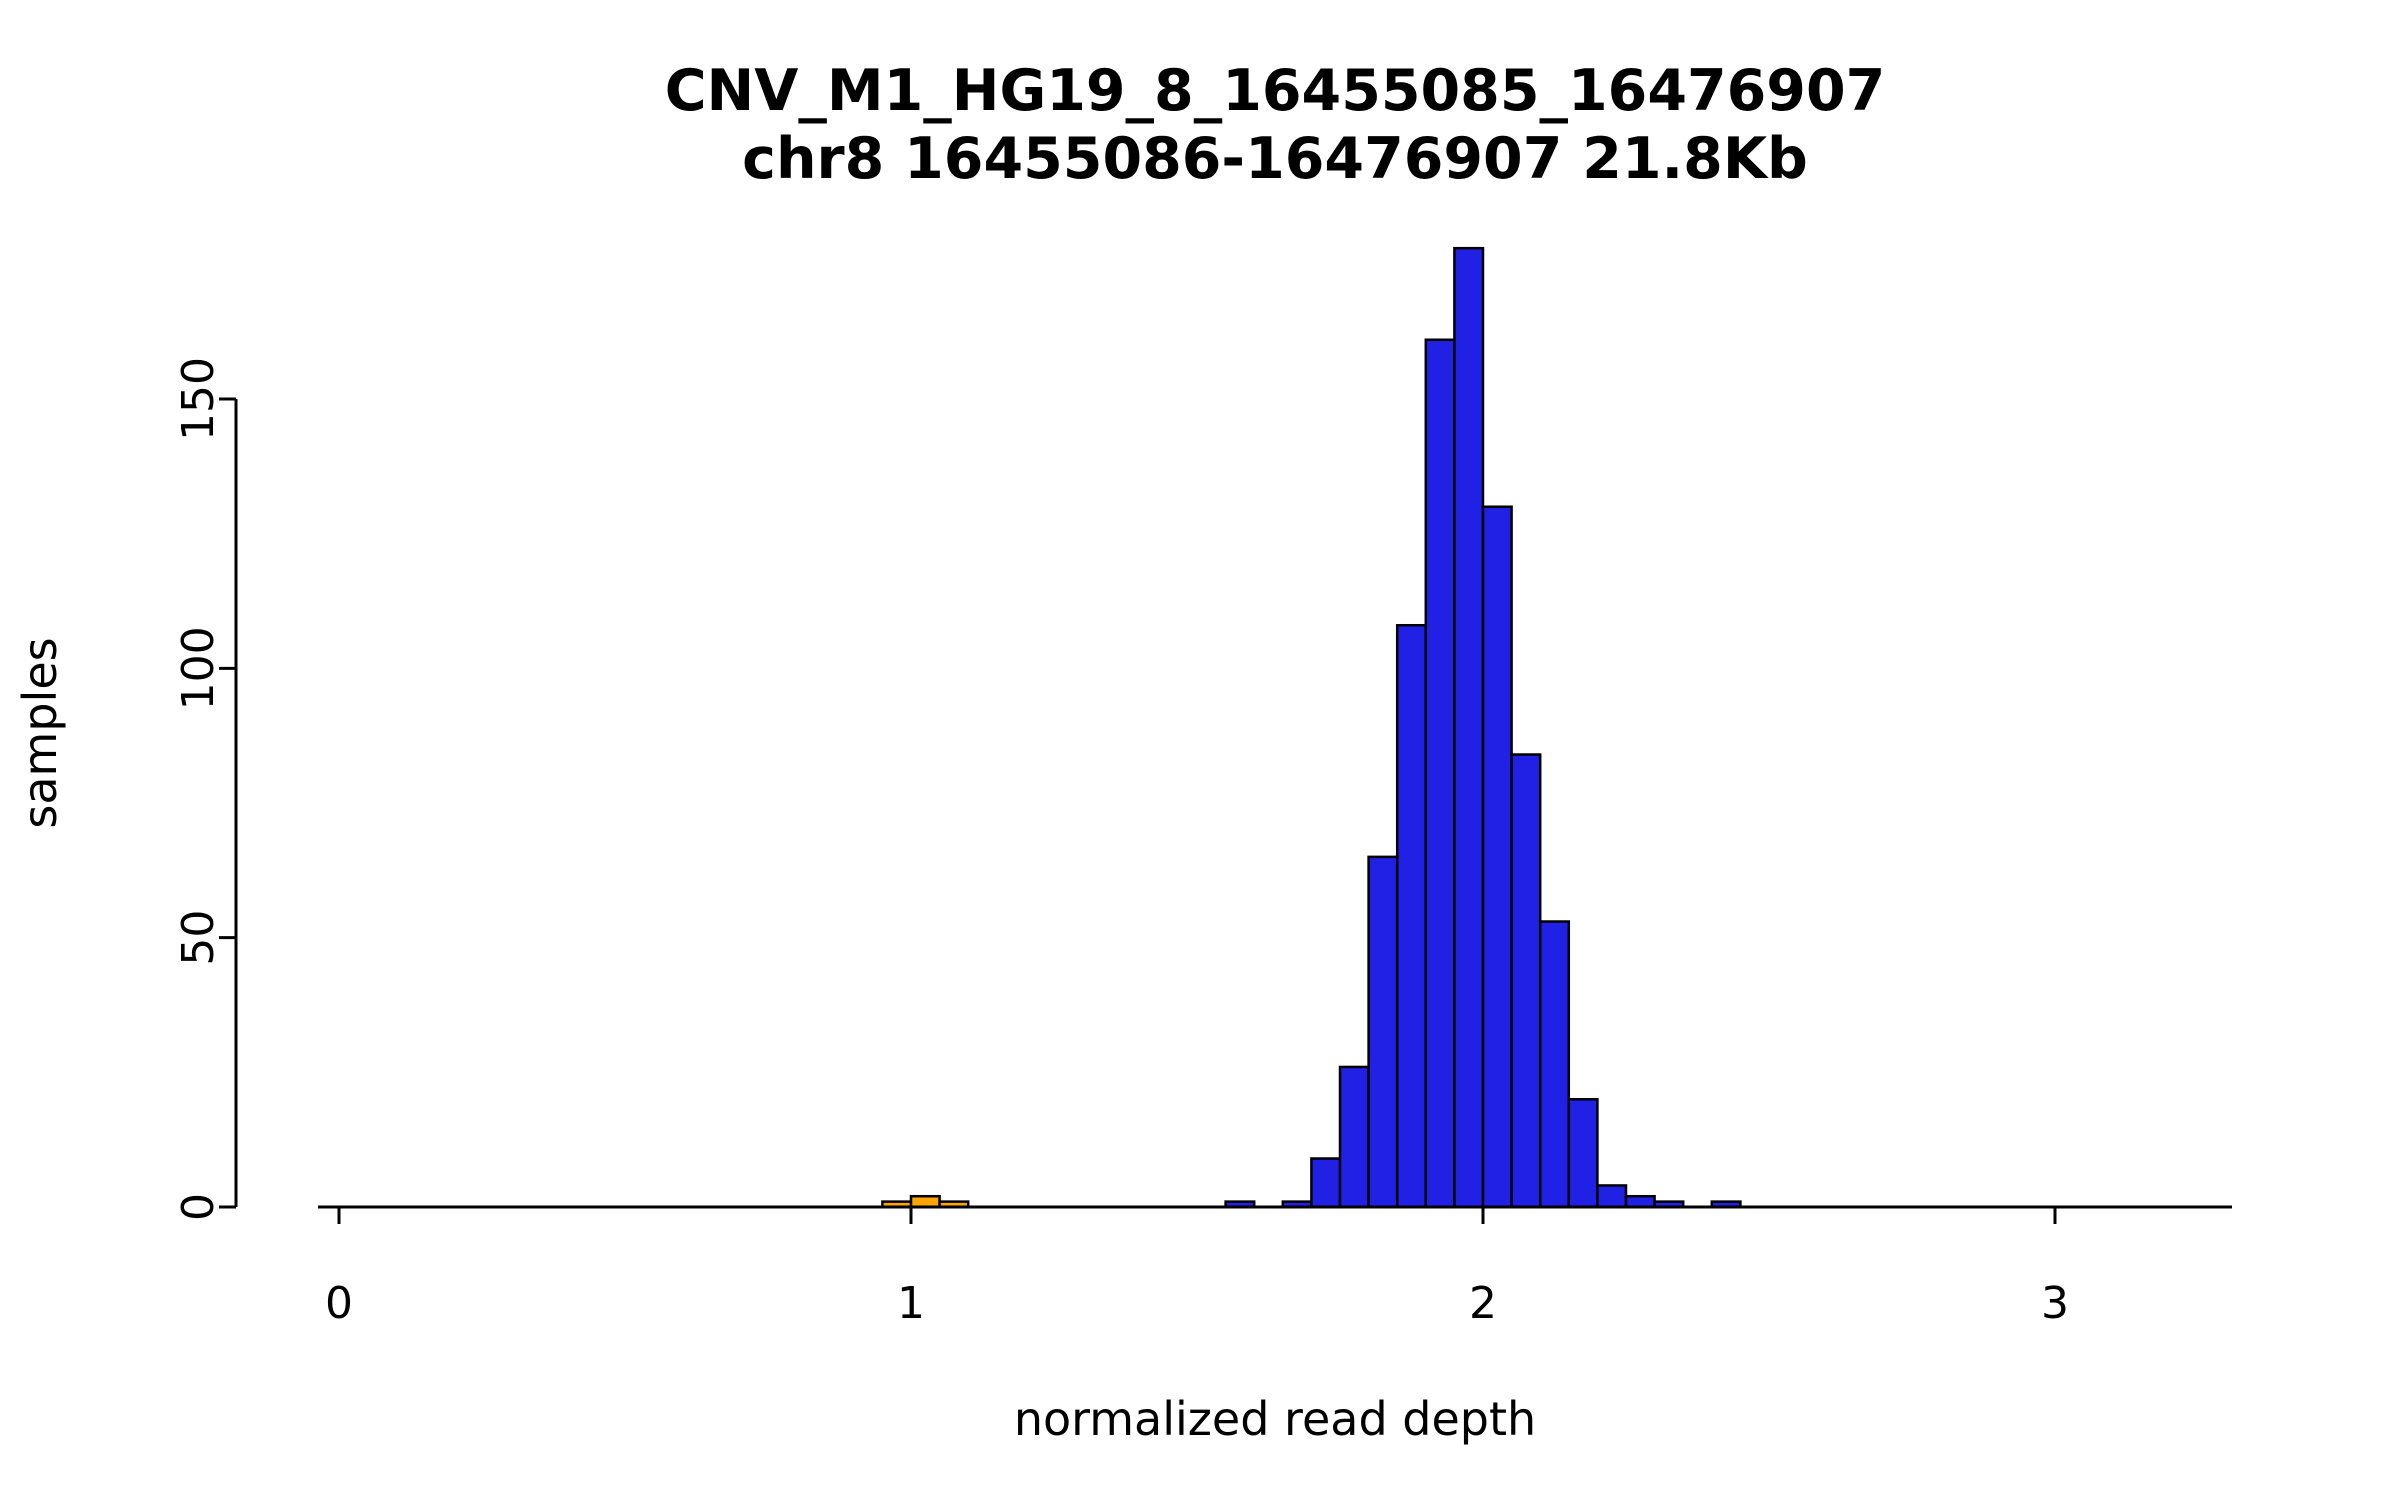 The width and height of the screenshot is (2400, 1500). Describe the element at coordinates (1275, 159) in the screenshot. I see `chart-subtitle: chr8 16455086-16476907 21.8Kb` at that location.